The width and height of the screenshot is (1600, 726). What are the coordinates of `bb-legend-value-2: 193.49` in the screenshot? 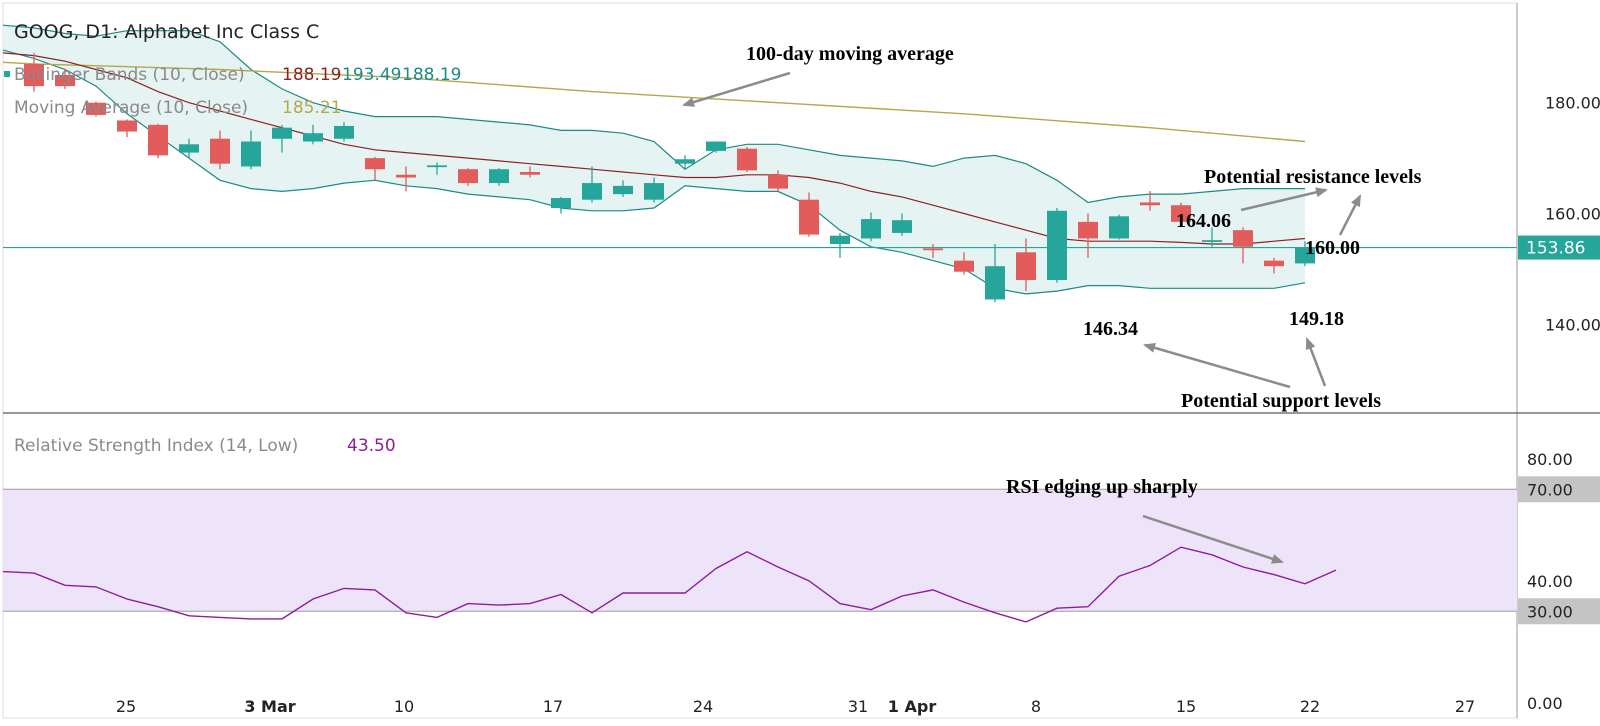 It's located at (371, 75).